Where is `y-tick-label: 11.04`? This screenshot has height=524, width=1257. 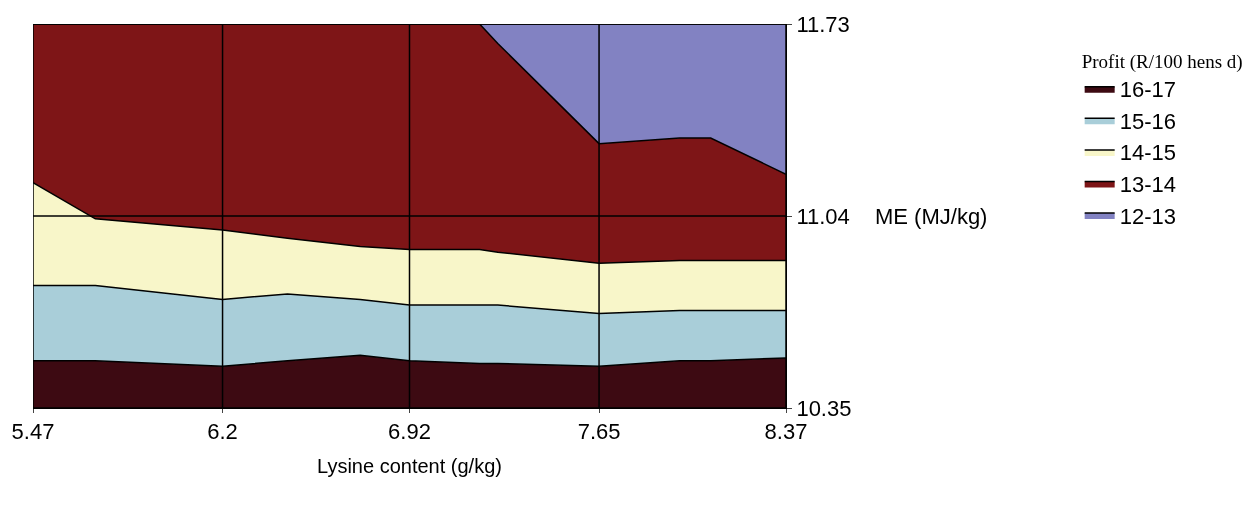 y-tick-label: 11.04 is located at coordinates (823, 216).